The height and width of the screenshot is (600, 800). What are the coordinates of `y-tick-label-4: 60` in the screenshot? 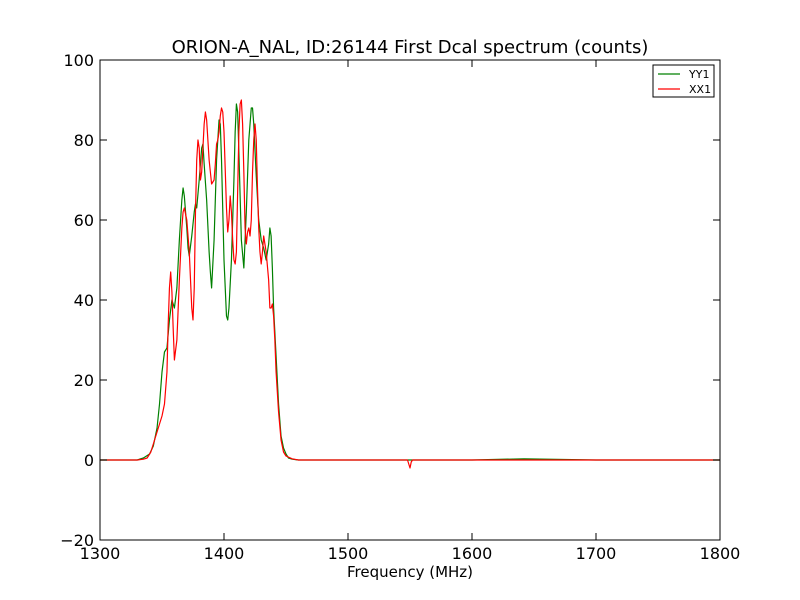 It's located at (84, 220).